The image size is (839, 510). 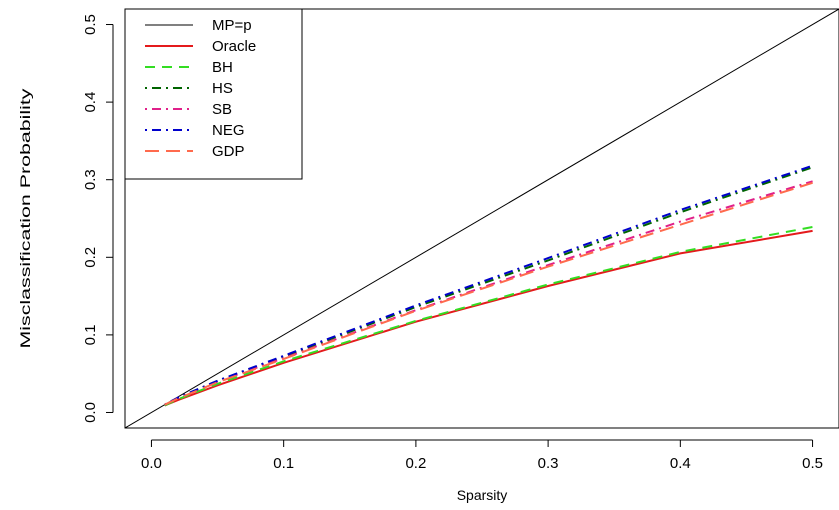 What do you see at coordinates (98, 218) in the screenshot?
I see `y-axis: 0.0 0.1 0.2 0.3 0.4 0.5` at bounding box center [98, 218].